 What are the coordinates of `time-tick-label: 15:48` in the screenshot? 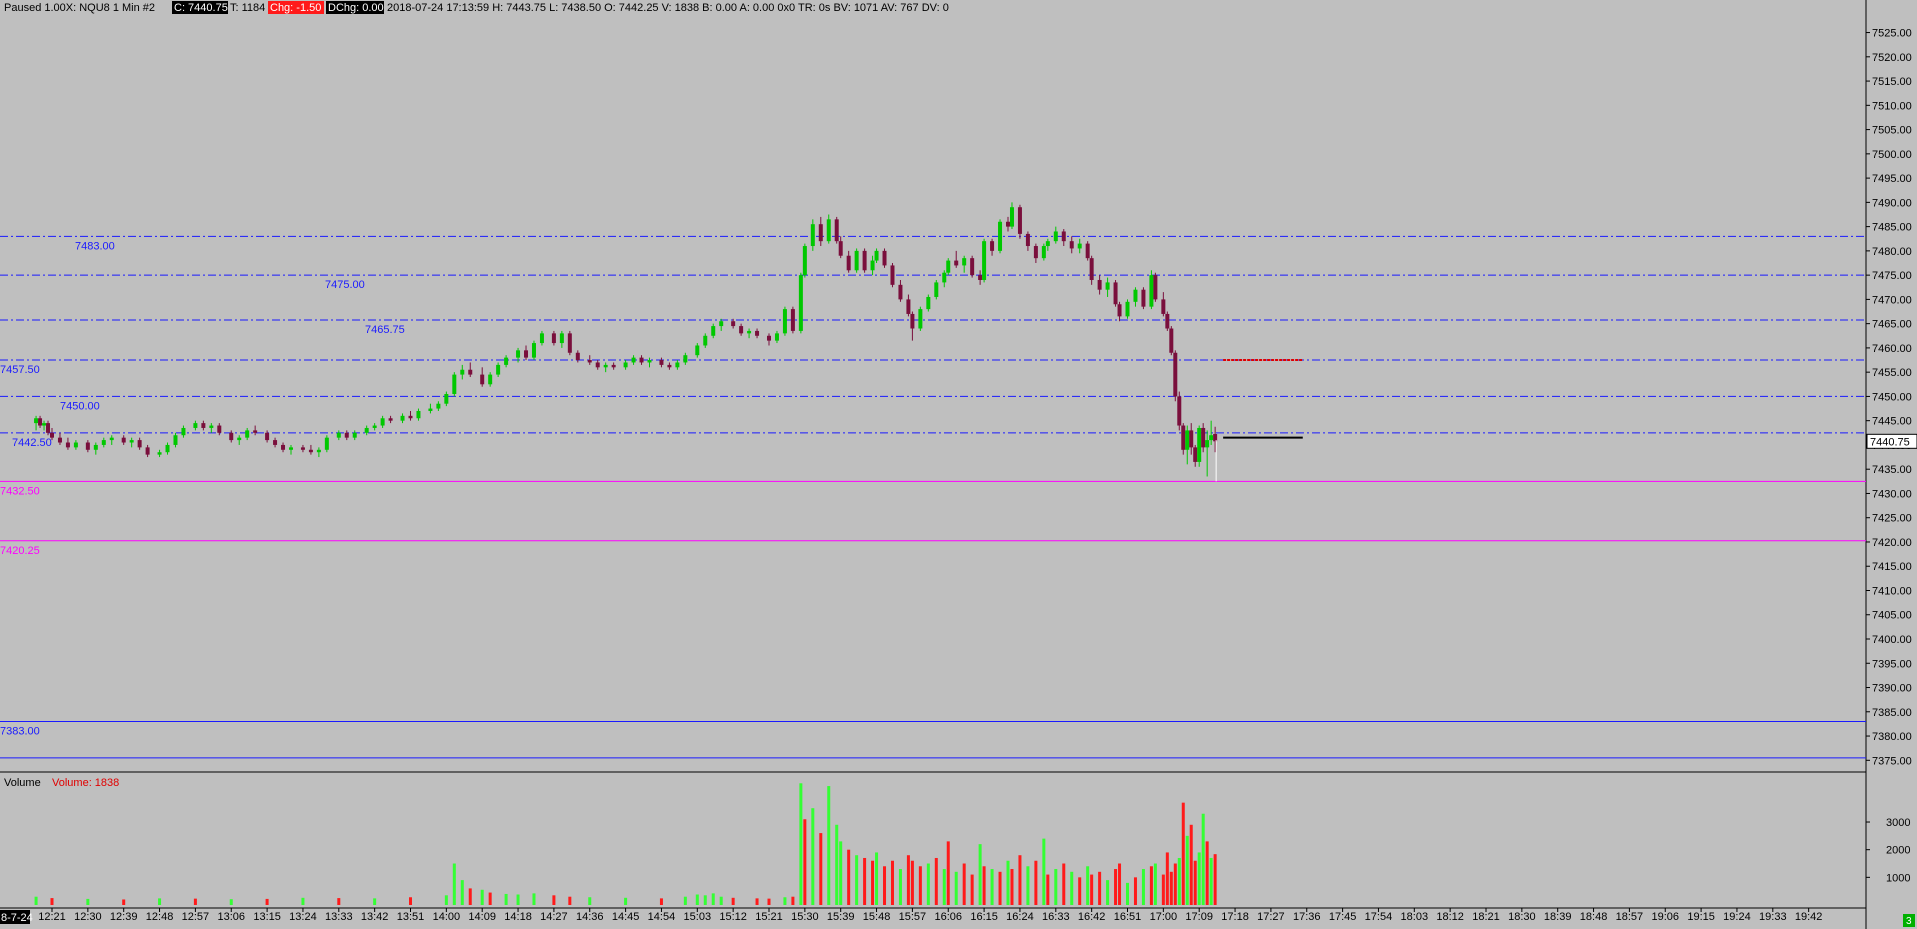 It's located at (877, 917).